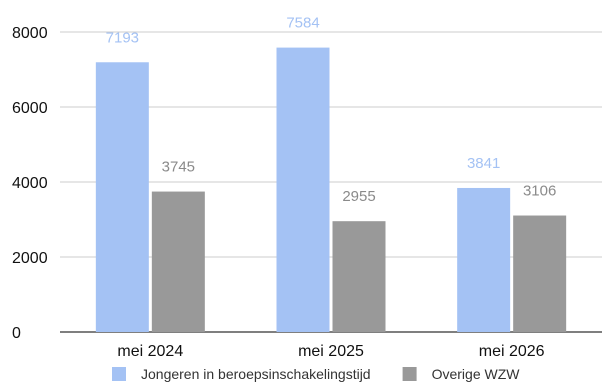  Describe the element at coordinates (539, 191) in the screenshot. I see `data-label-2-1: 3106` at that location.